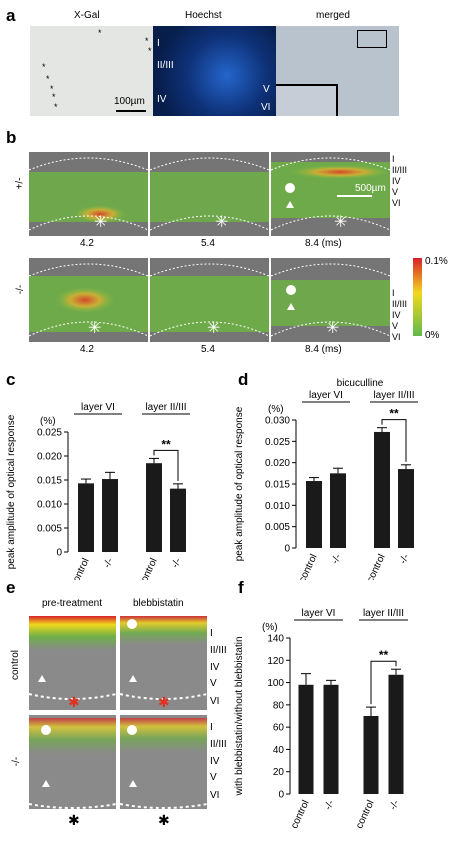  I want to click on inset-enlarged, so click(307, 100).